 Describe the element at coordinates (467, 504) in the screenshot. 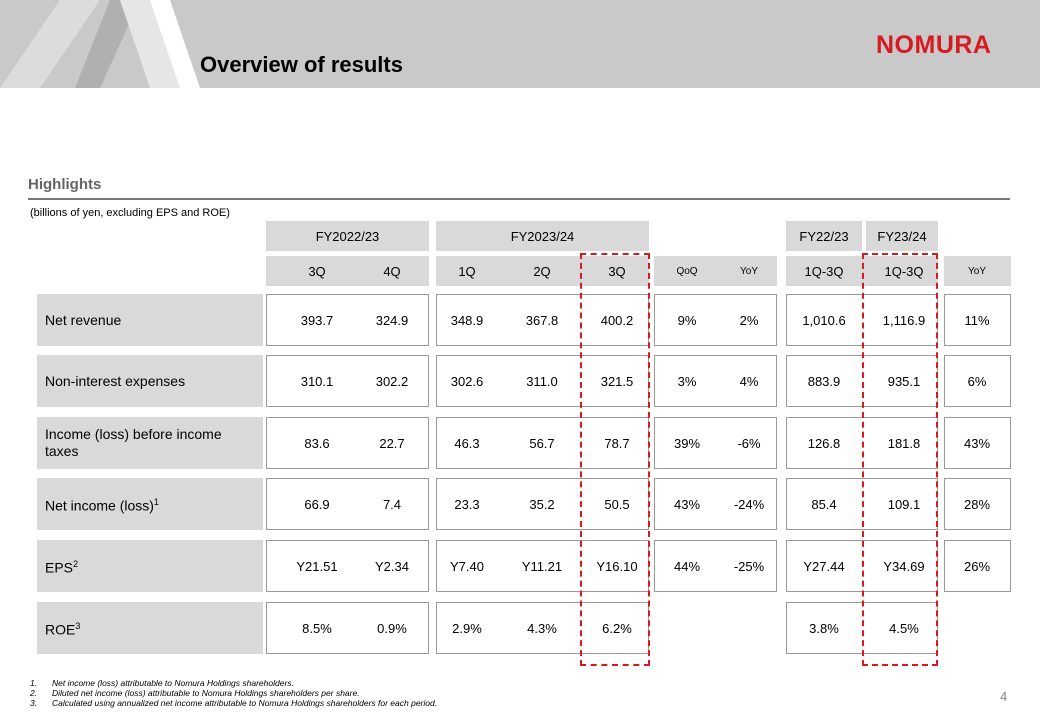

I see `cell-value: 23.3` at that location.